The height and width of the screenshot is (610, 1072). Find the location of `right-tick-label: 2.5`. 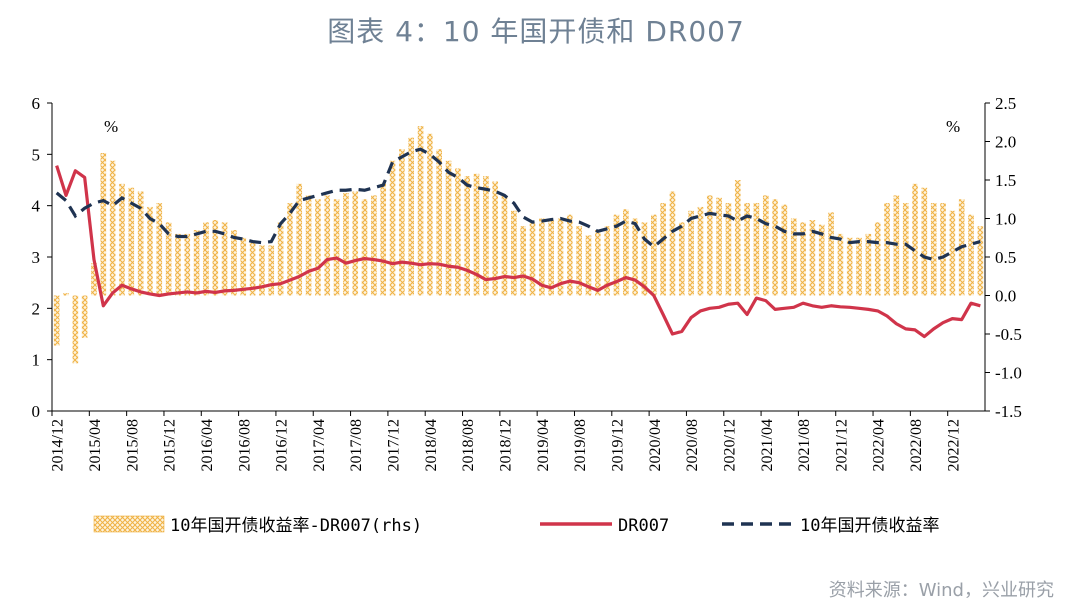

right-tick-label: 2.5 is located at coordinates (1005, 103).